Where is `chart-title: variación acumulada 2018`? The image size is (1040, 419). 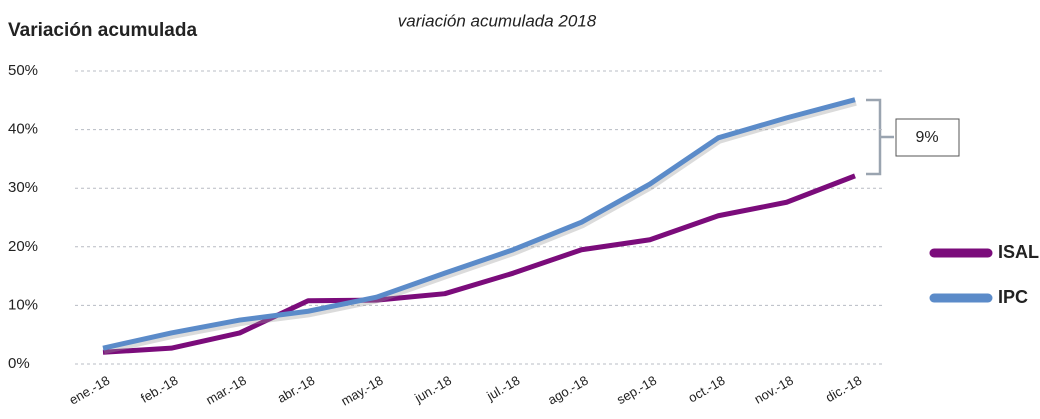
chart-title: variación acumulada 2018 is located at coordinates (497, 20).